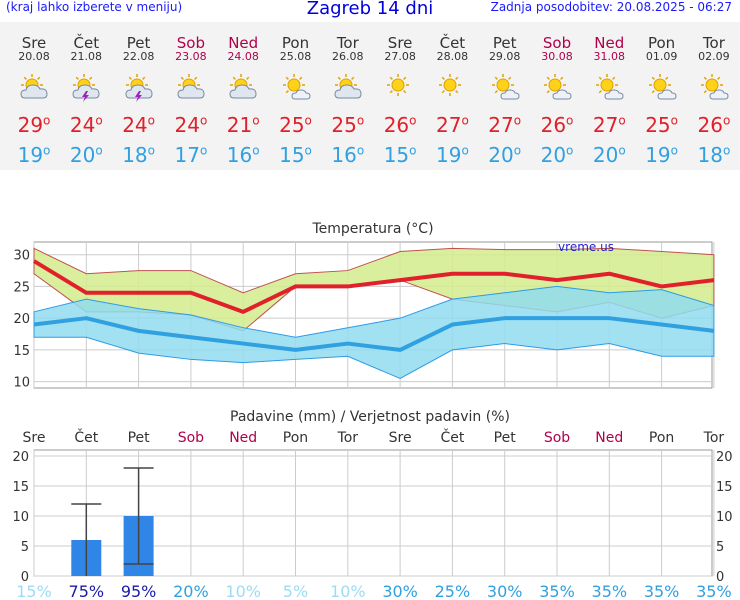 Image resolution: width=740 pixels, height=600 pixels. Describe the element at coordinates (21, 256) in the screenshot. I see `y-tick-label: 30` at that location.